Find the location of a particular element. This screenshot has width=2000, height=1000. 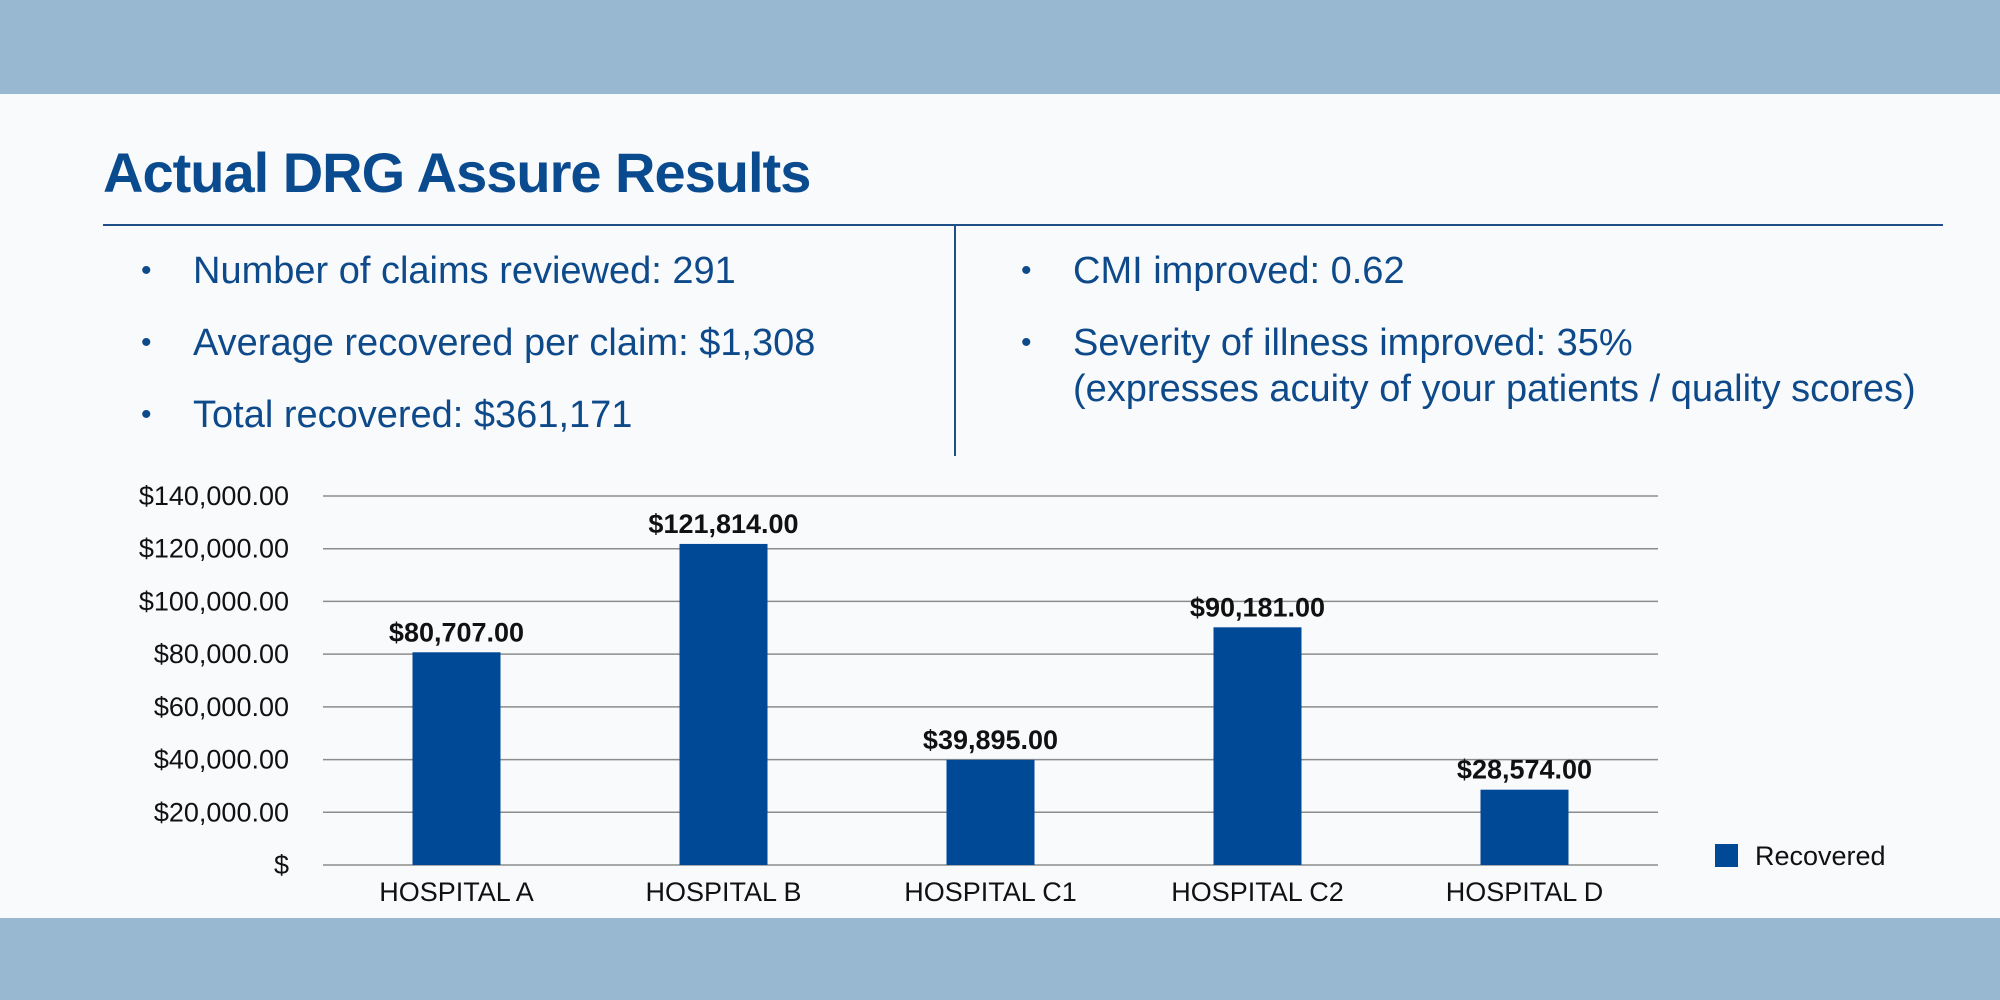

y-tick-label: $60,000.00 is located at coordinates (221, 707).